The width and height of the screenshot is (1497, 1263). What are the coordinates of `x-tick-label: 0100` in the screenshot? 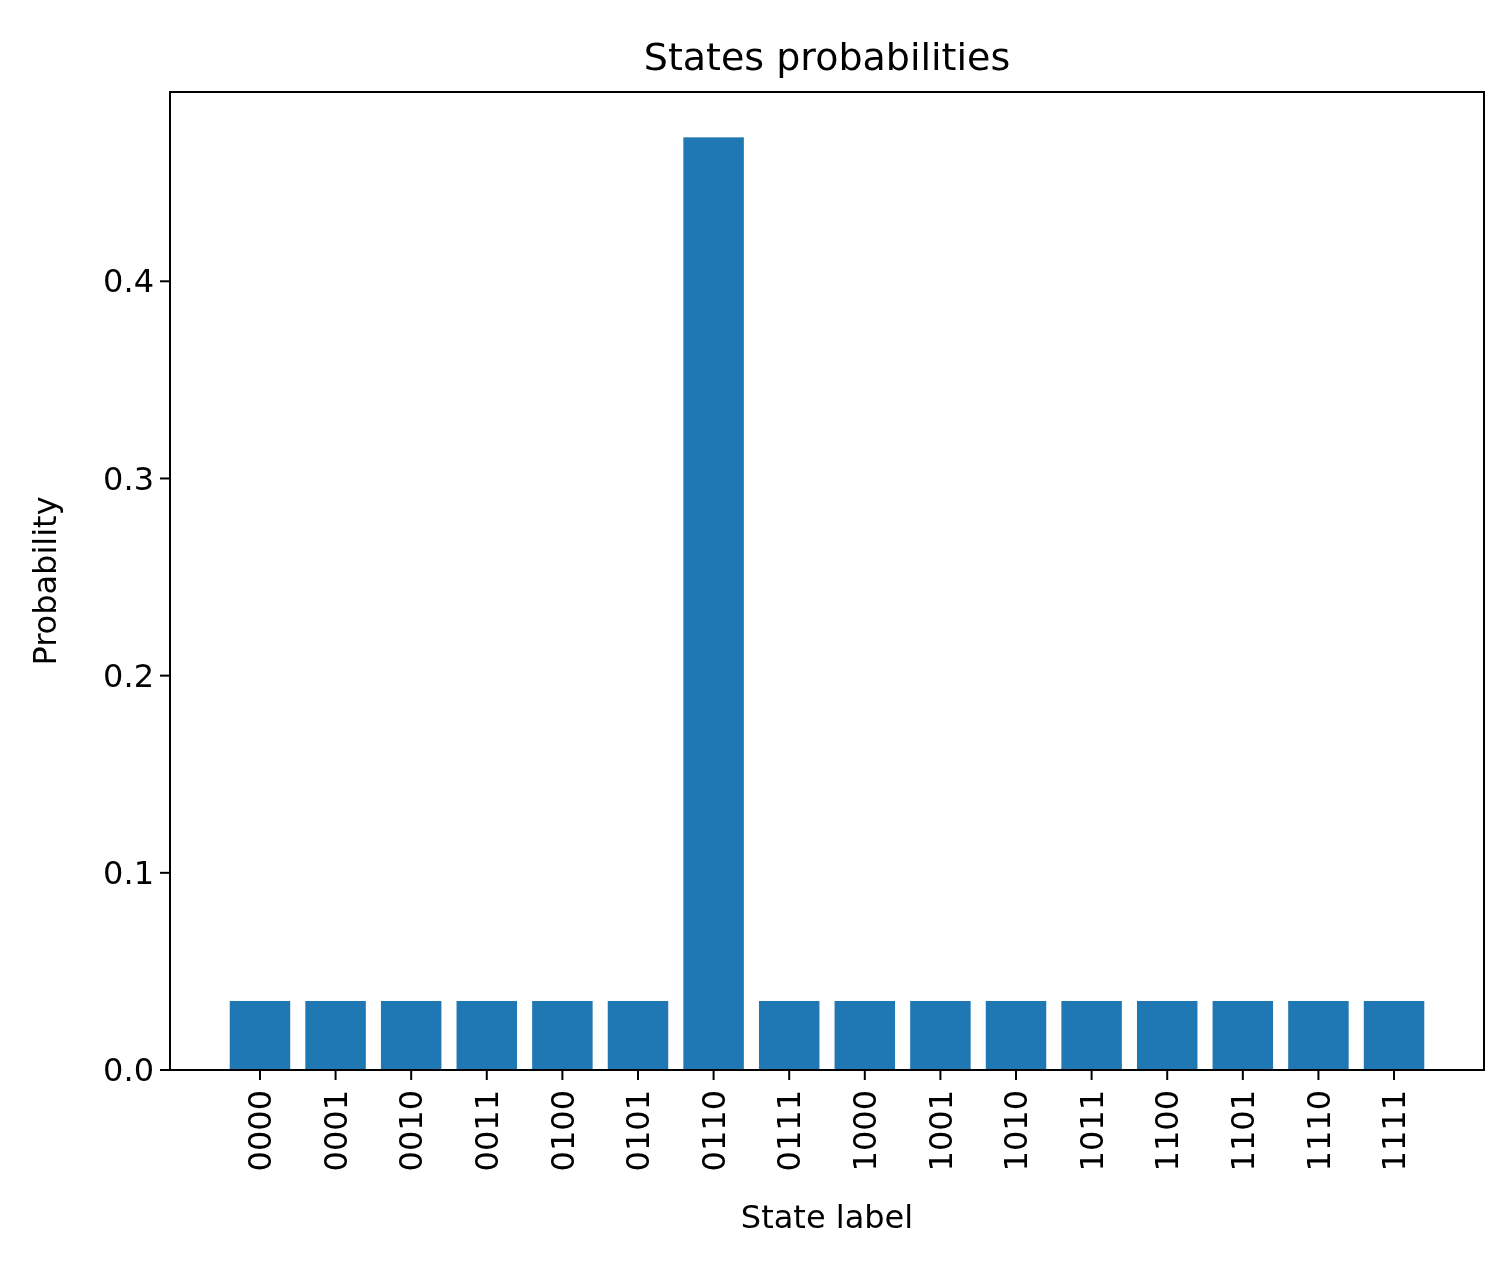 It's located at (562, 1131).